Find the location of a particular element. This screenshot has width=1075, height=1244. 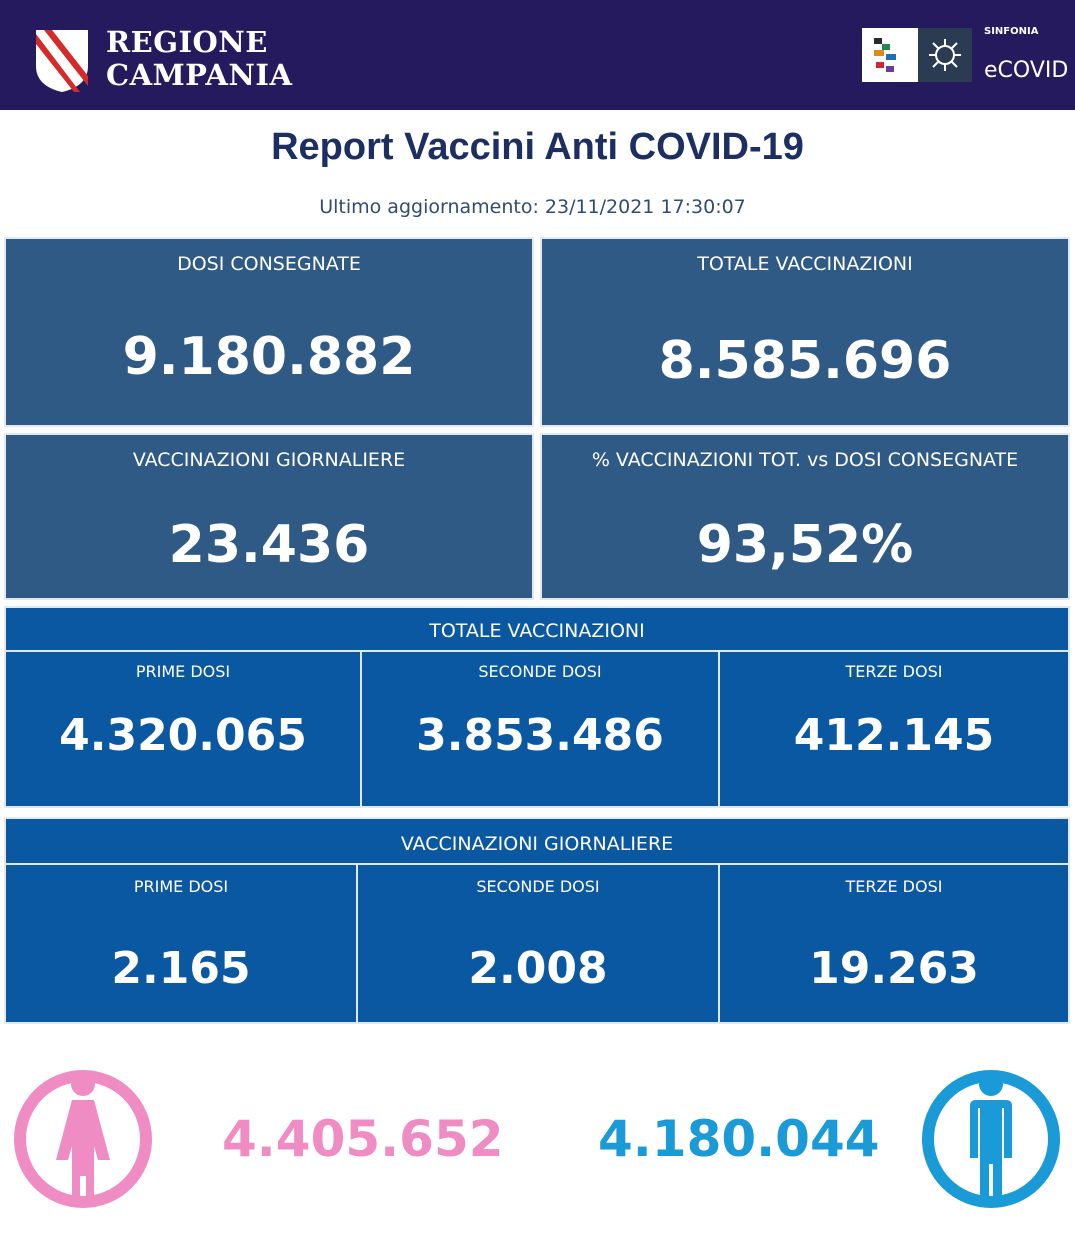

totale-terze-dosi: TERZE DOSI 412.145 is located at coordinates (894, 729).